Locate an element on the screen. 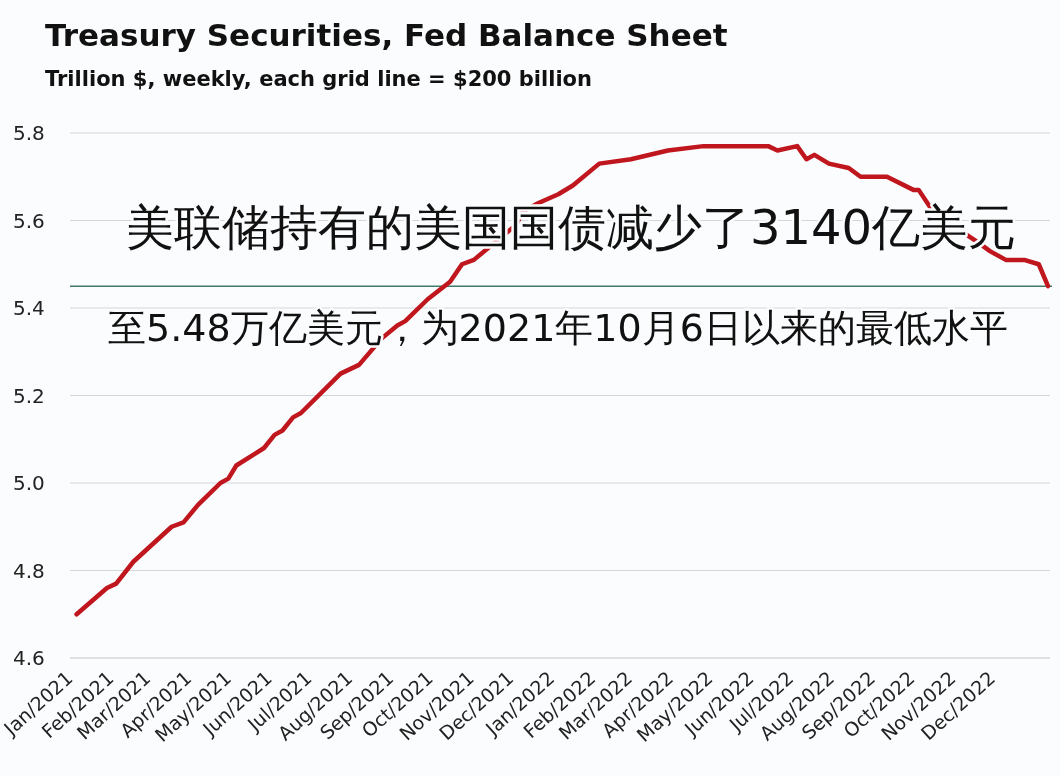 Image resolution: width=1060 pixels, height=776 pixels. y-tick-label: 5.0 is located at coordinates (29, 483).